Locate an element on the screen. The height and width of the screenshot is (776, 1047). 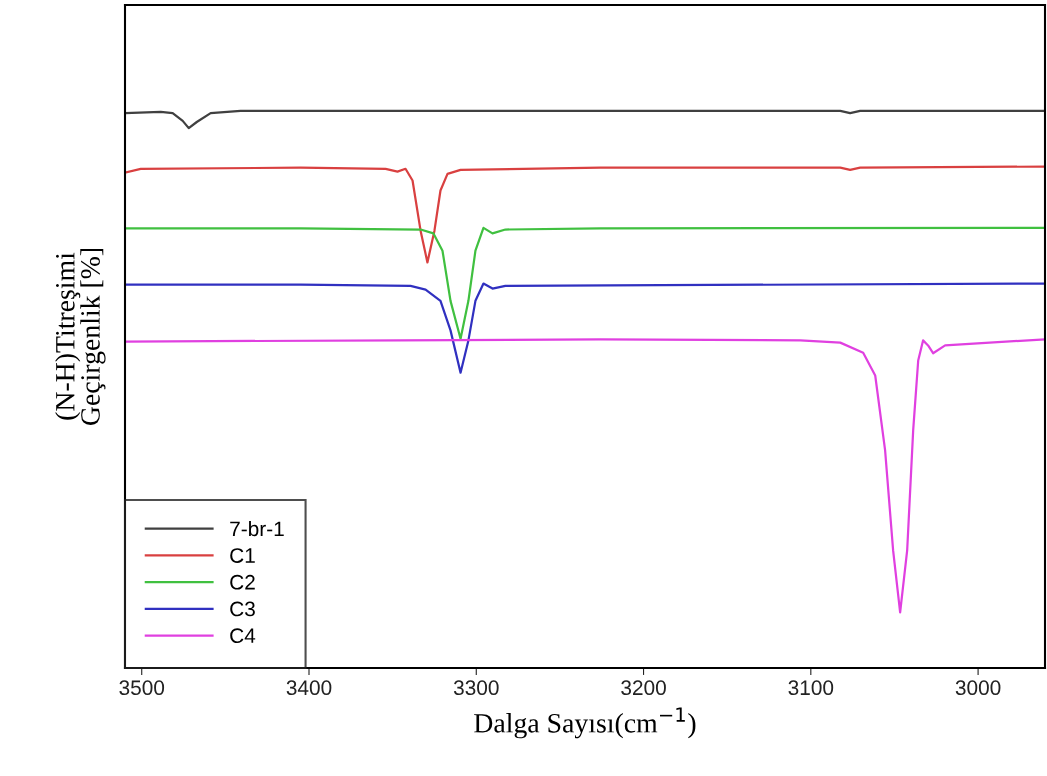
legend-label: 7-br-1 is located at coordinates (257, 528).